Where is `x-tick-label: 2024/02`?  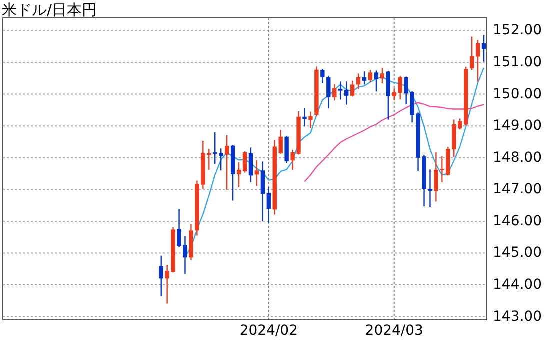
x-tick-label: 2024/02 is located at coordinates (269, 331).